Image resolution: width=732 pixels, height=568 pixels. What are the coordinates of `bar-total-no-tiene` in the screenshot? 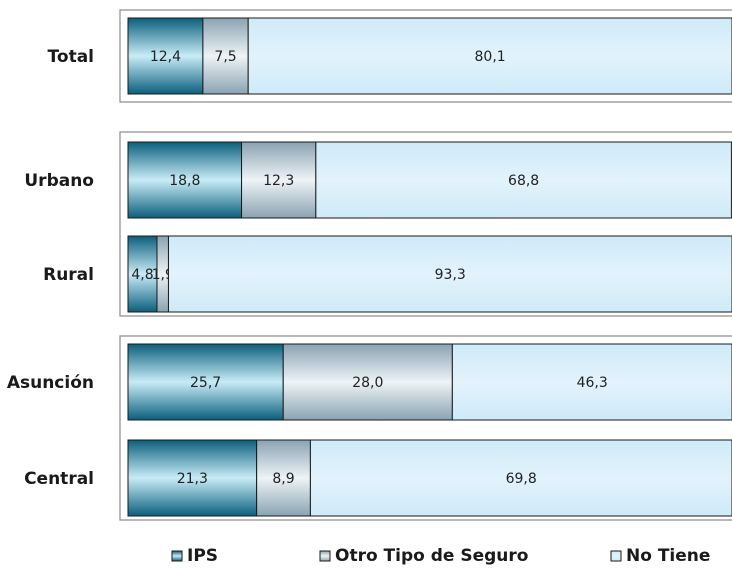 It's located at (489, 56).